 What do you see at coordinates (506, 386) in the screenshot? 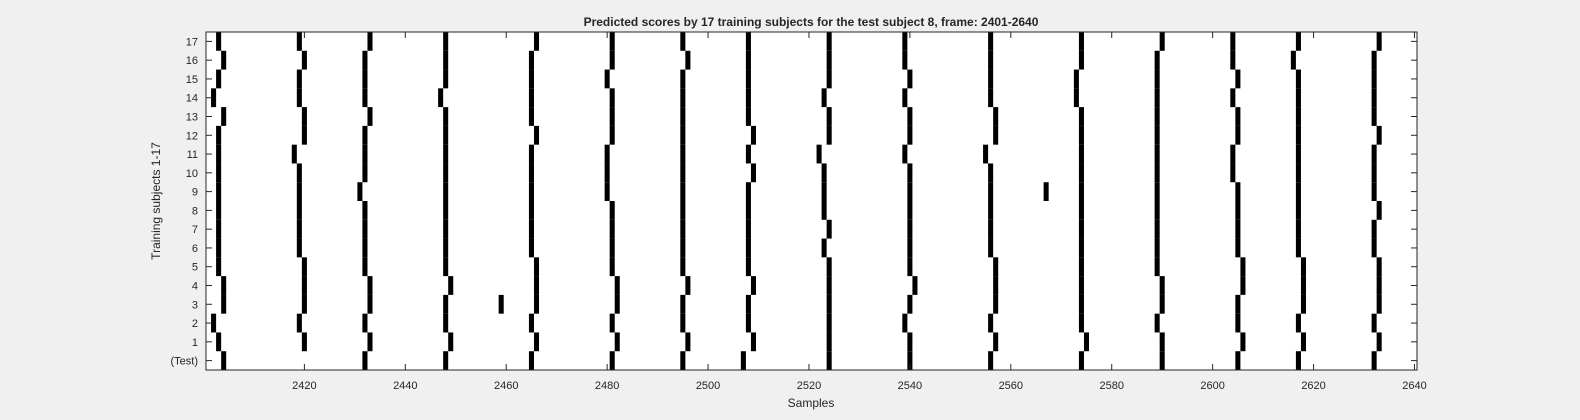
I see `x-tick-label: 2460` at bounding box center [506, 386].